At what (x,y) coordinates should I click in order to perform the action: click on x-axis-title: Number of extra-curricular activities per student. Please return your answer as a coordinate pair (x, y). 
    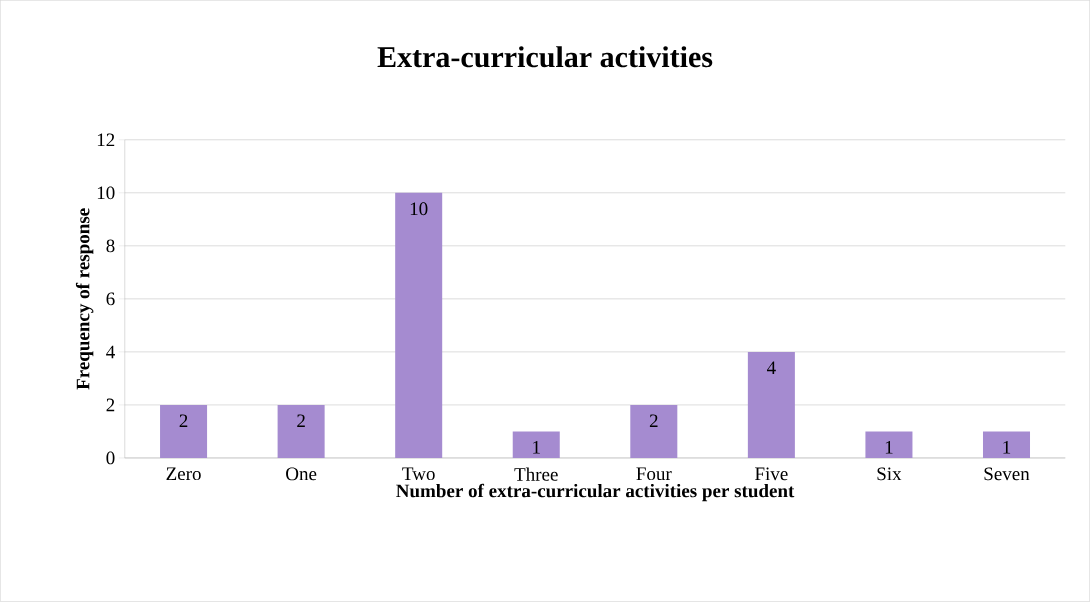
    Looking at the image, I should click on (595, 492).